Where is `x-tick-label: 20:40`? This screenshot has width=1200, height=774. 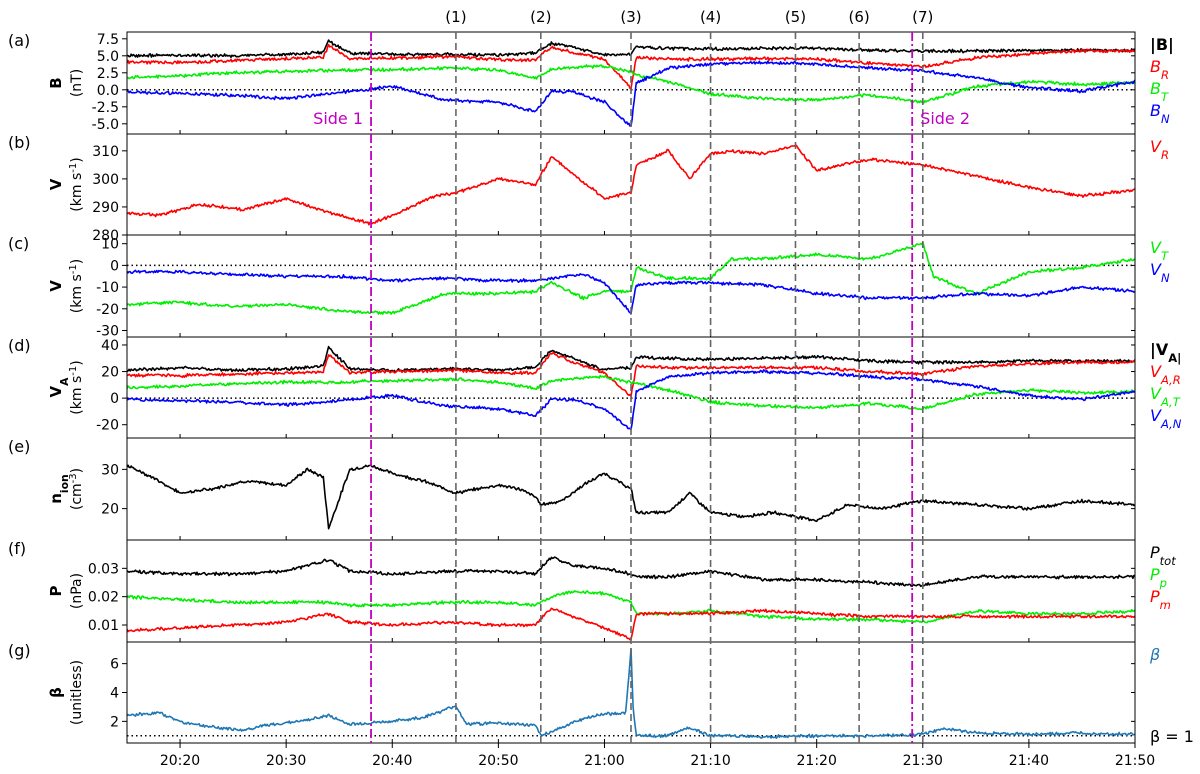 x-tick-label: 20:40 is located at coordinates (392, 761).